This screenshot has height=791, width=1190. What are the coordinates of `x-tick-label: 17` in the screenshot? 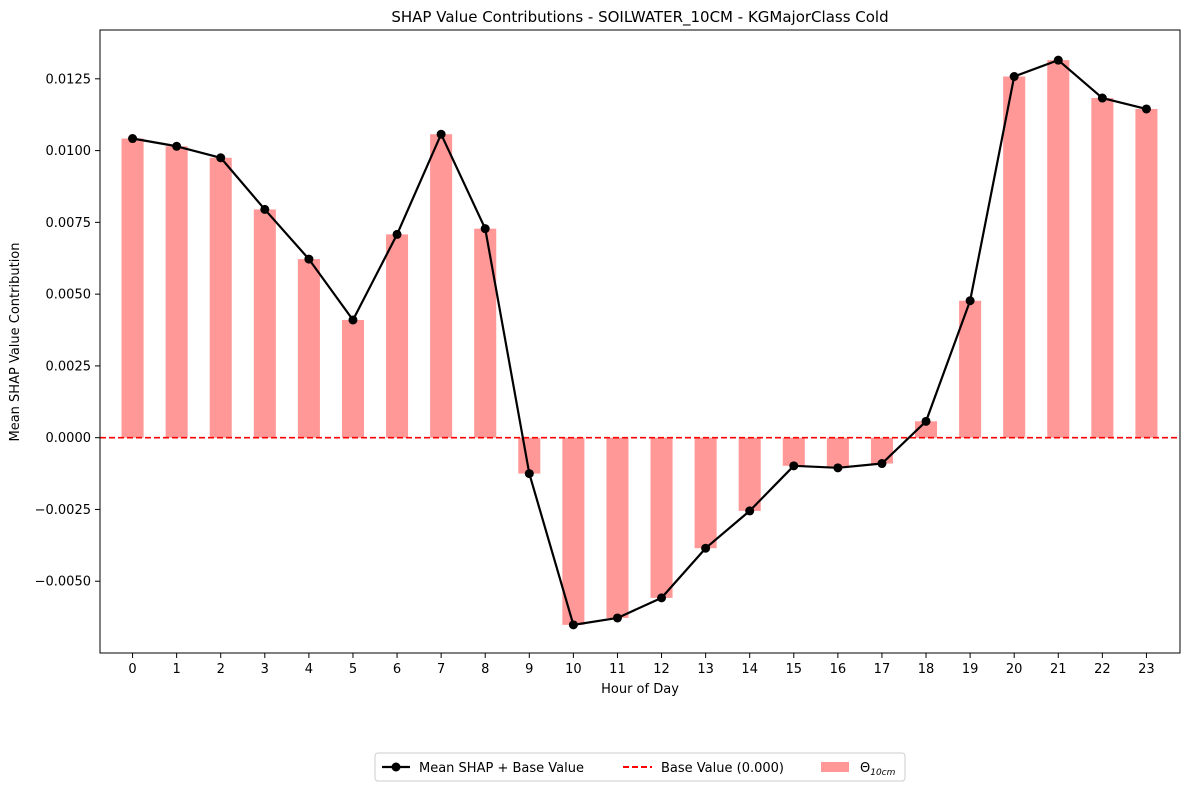 It's located at (882, 669).